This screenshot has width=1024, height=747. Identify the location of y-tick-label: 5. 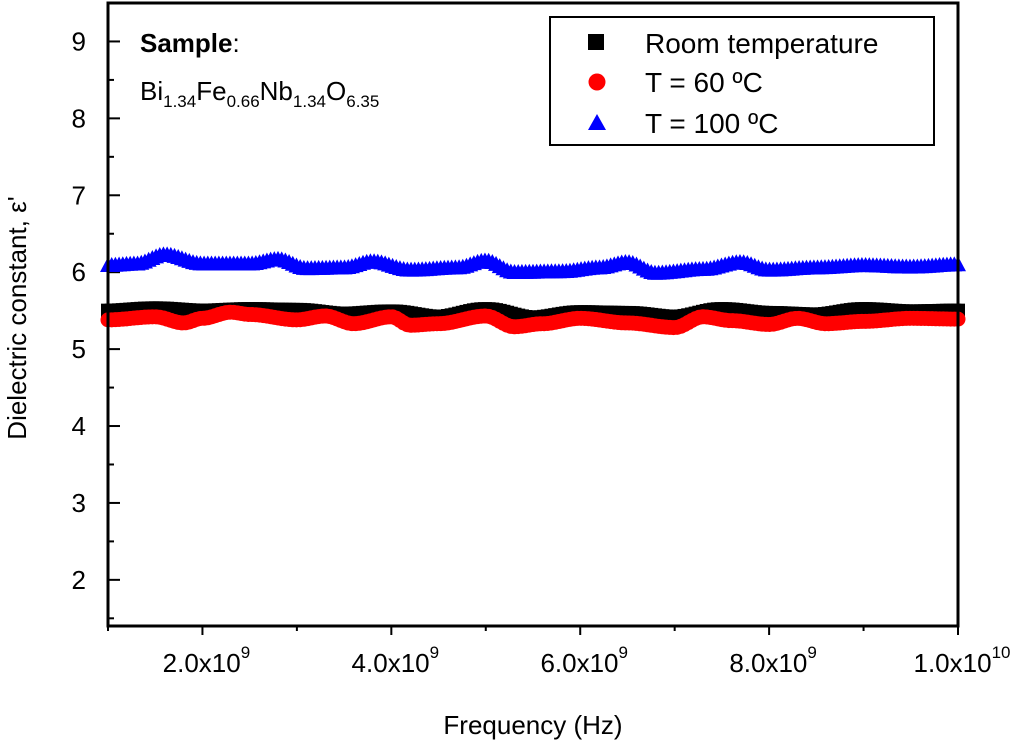
(79, 349).